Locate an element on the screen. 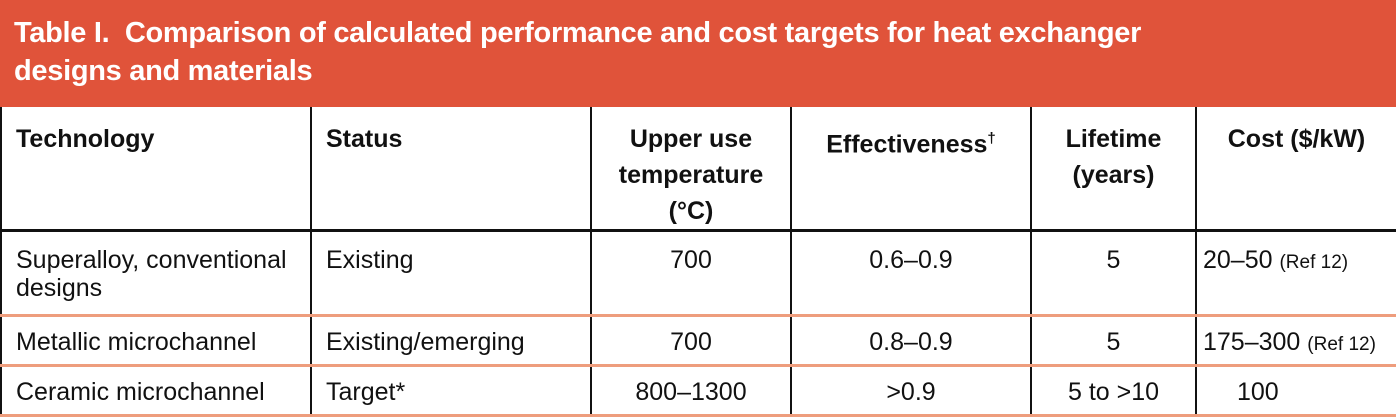 This screenshot has width=1396, height=417. column-header: Cost ($/kW) is located at coordinates (1295, 169).